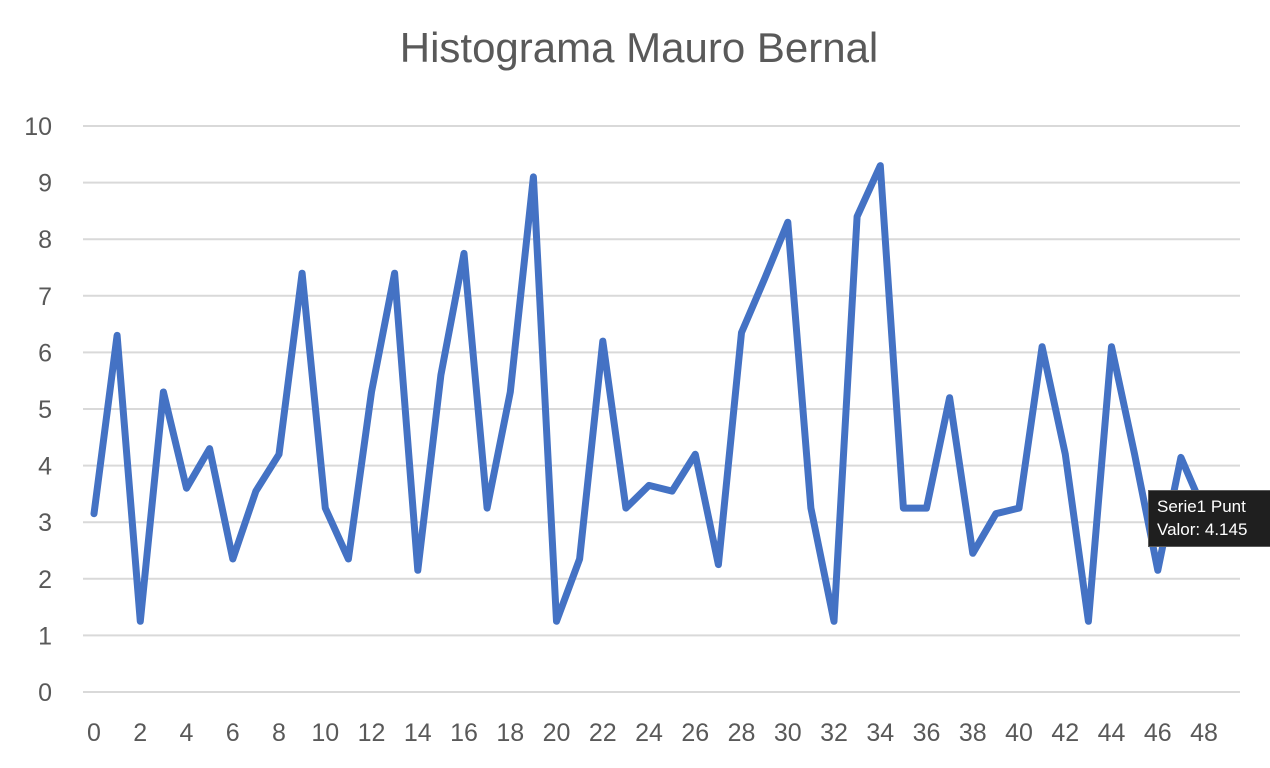  I want to click on x-tick-label: 26, so click(695, 733).